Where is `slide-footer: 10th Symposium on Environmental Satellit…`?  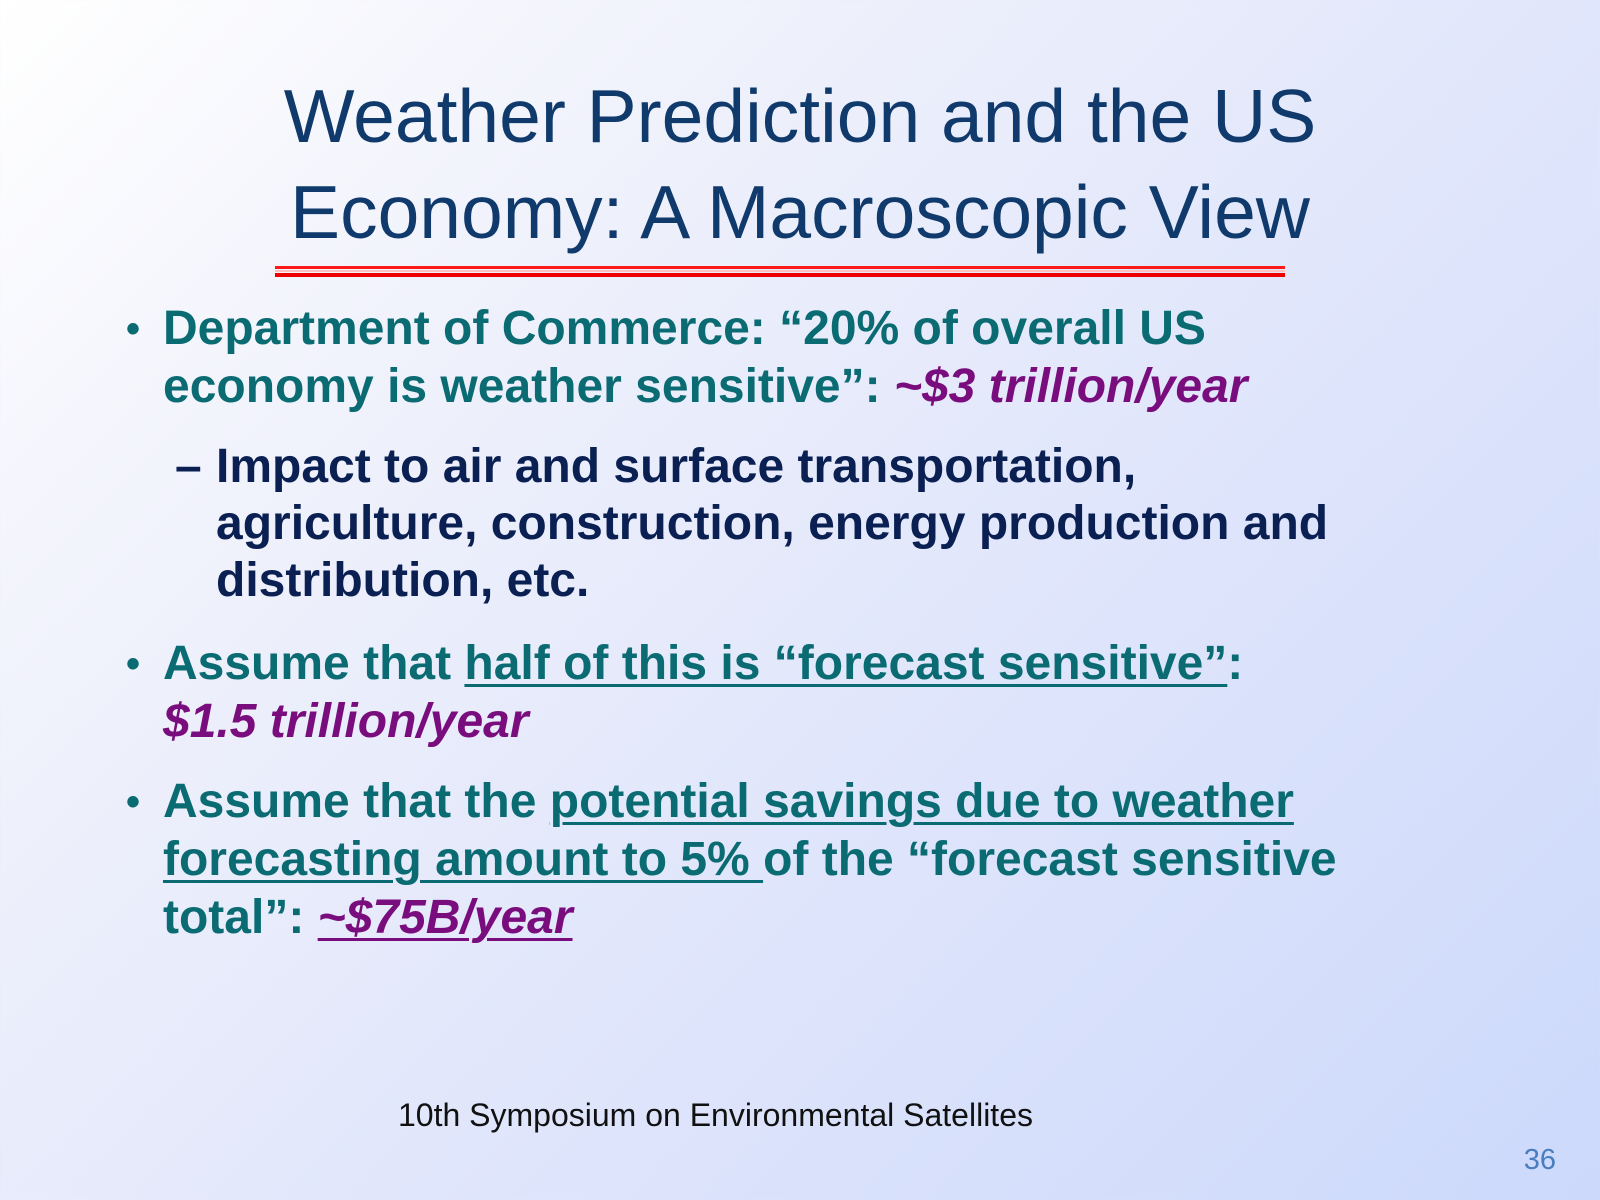 slide-footer: 10th Symposium on Environmental Satellit… is located at coordinates (715, 1115).